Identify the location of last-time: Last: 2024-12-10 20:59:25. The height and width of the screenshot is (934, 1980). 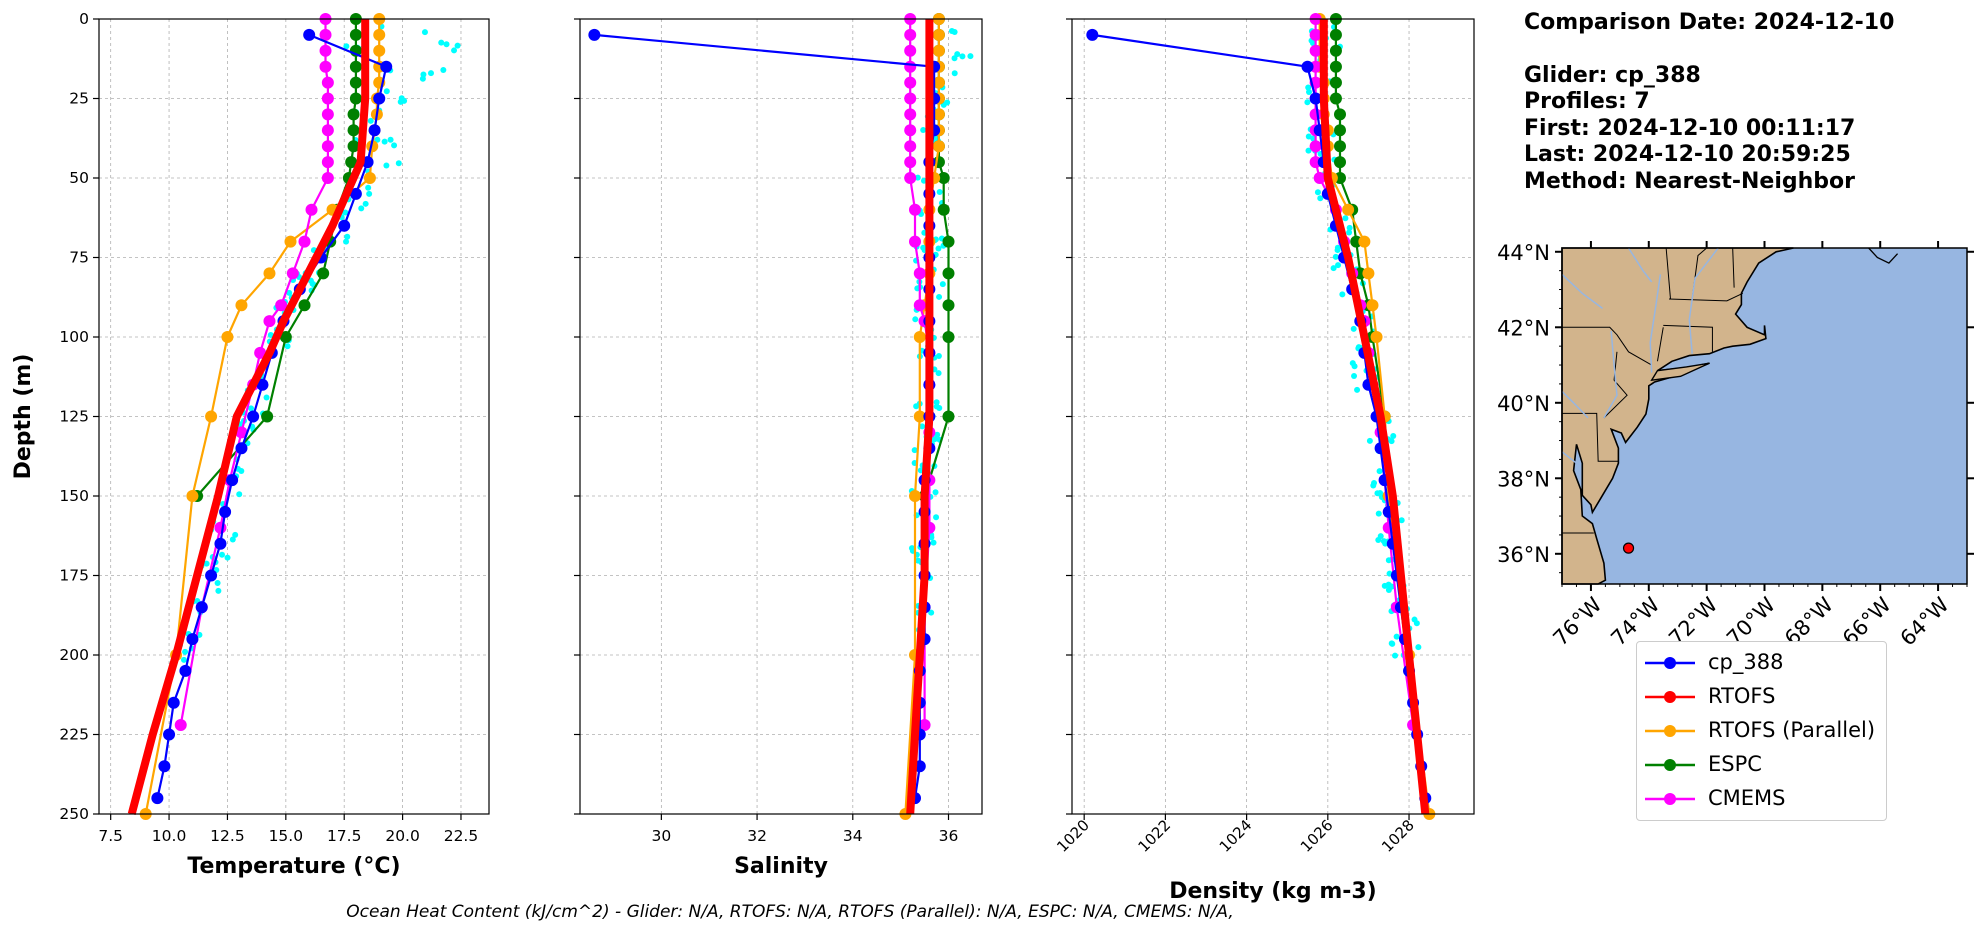
(1687, 154).